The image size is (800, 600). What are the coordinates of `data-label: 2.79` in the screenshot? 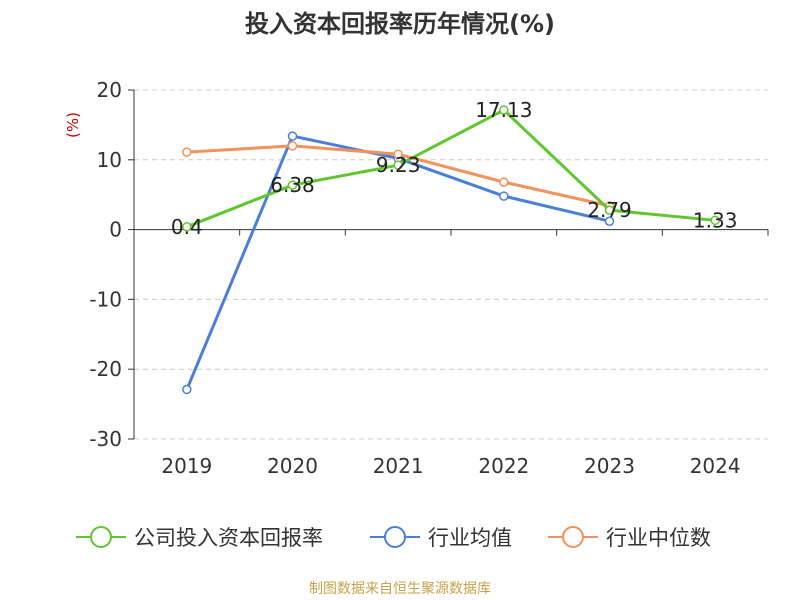 It's located at (609, 210).